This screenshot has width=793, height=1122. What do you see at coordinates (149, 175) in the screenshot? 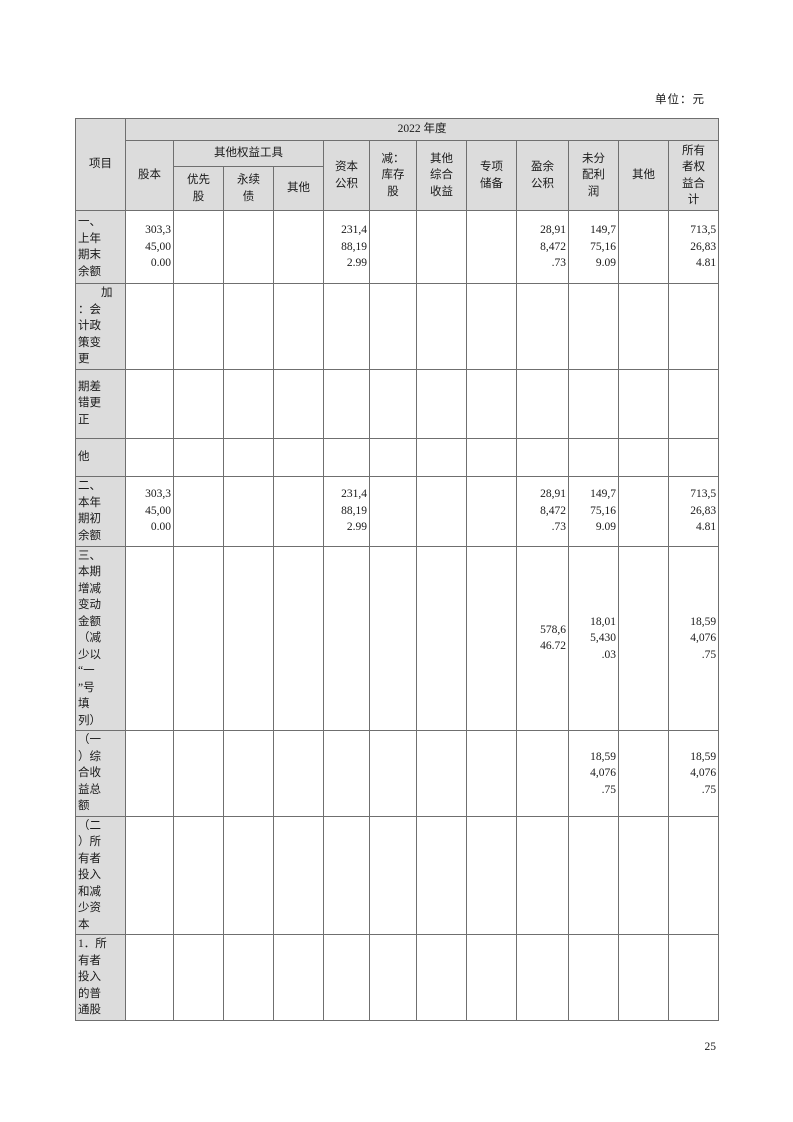
I see `column-header-share-capital: 股本` at bounding box center [149, 175].